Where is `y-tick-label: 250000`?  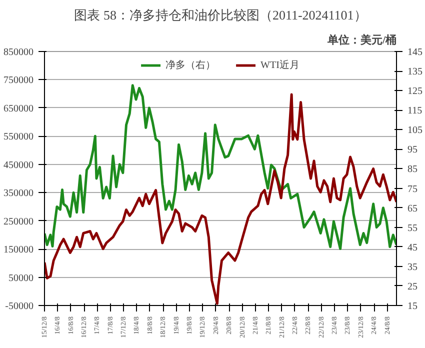 y-tick-label: 250000 is located at coordinates (19, 222).